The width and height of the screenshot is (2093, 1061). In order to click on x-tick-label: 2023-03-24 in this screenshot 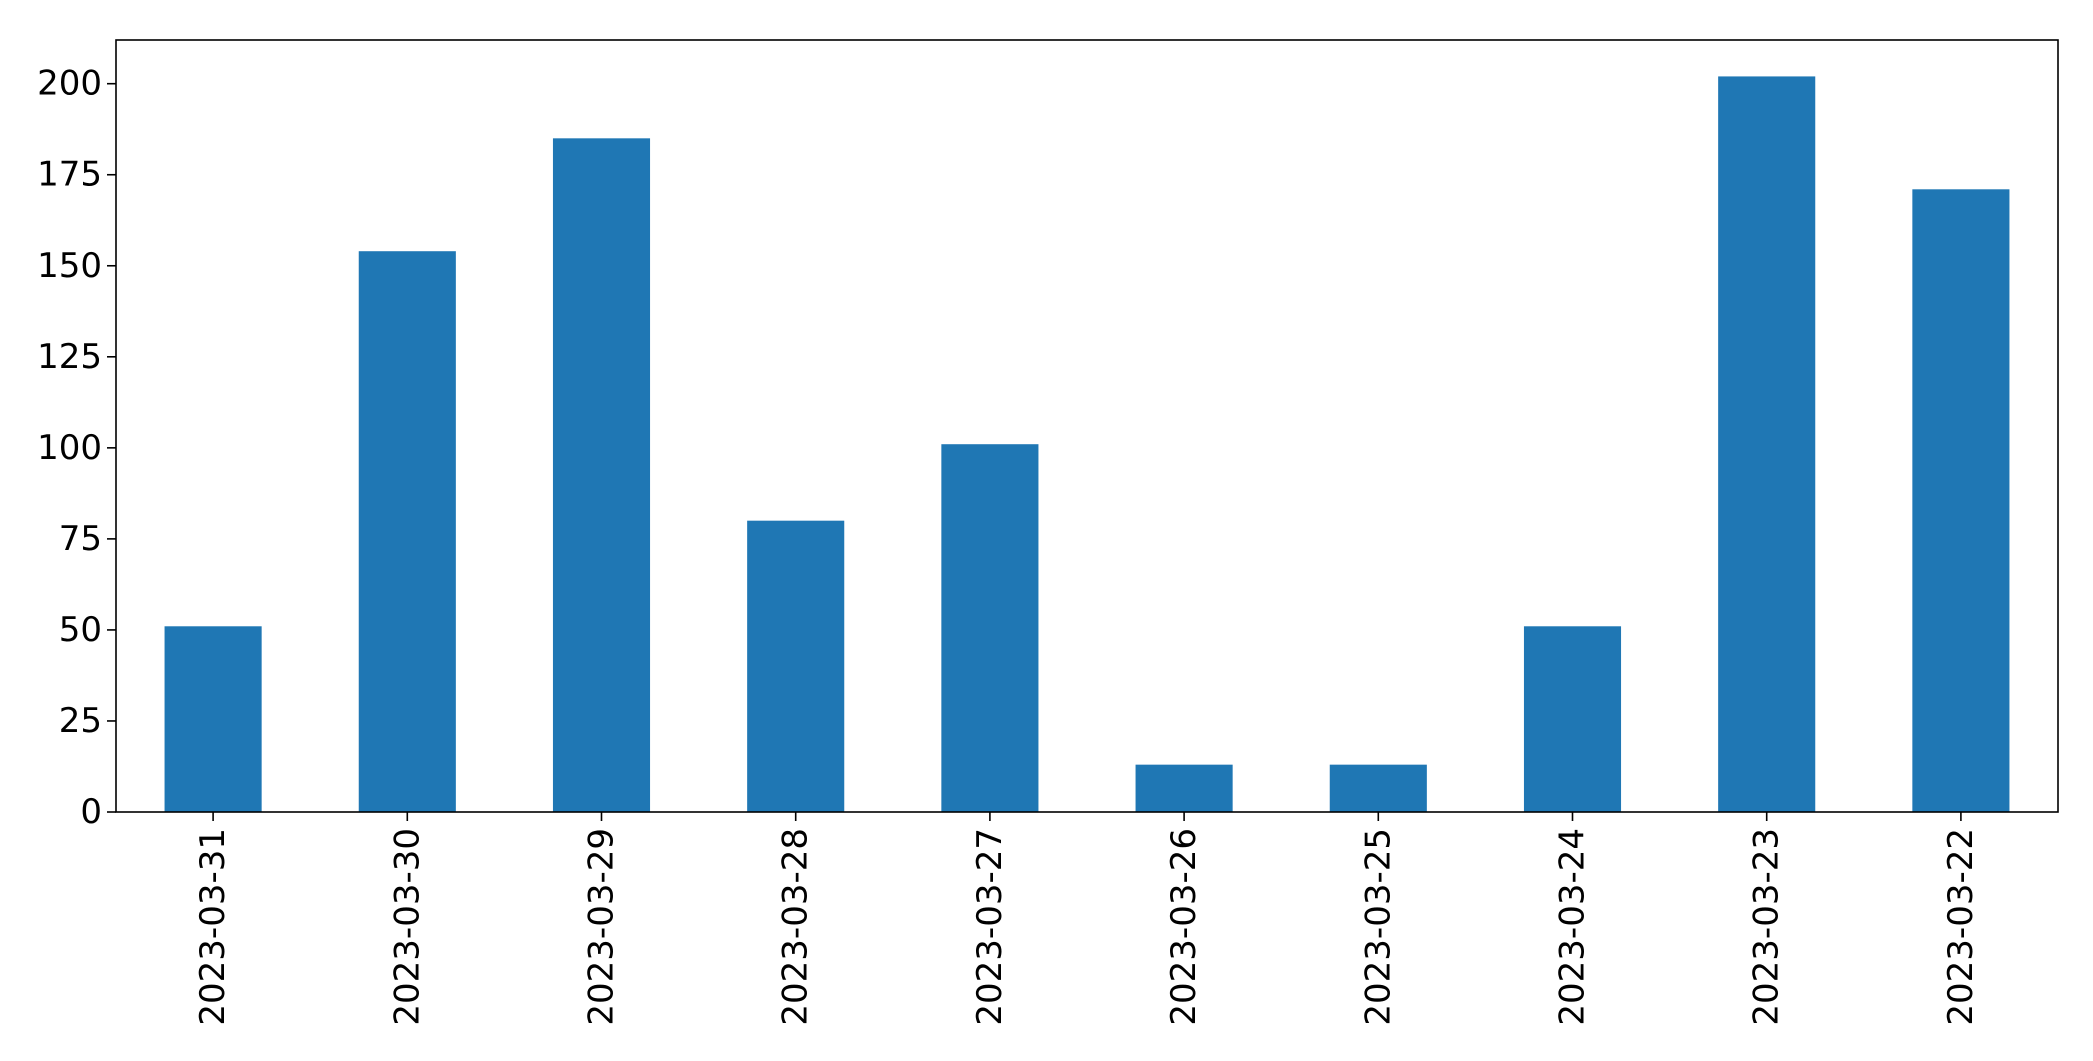, I will do `click(1573, 927)`.